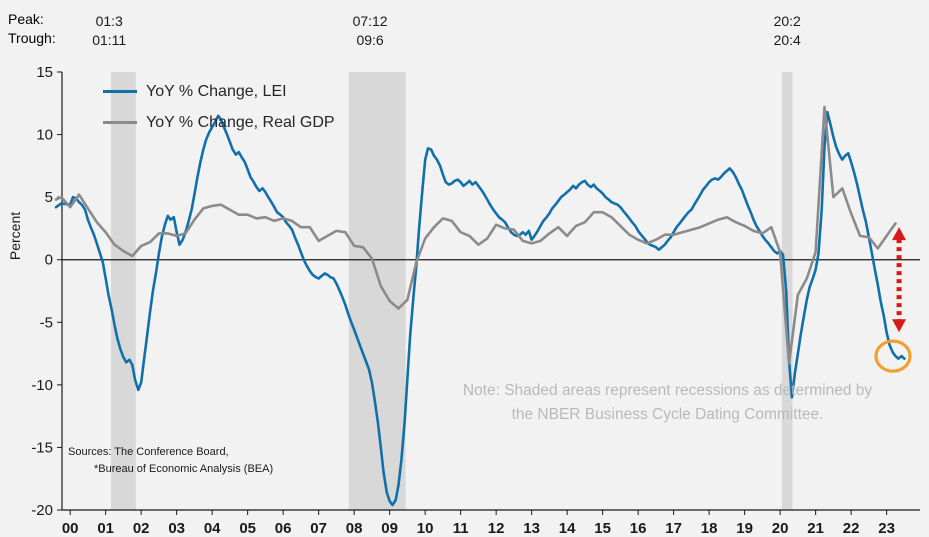  I want to click on x-tick-label: 01, so click(105, 528).